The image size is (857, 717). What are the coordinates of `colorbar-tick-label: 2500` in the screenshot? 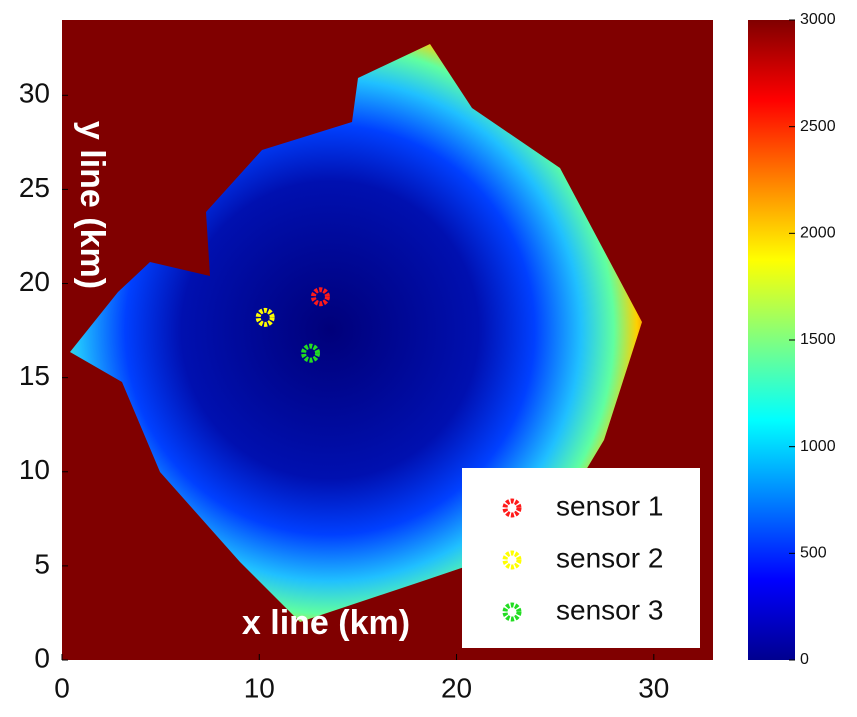 It's located at (818, 126).